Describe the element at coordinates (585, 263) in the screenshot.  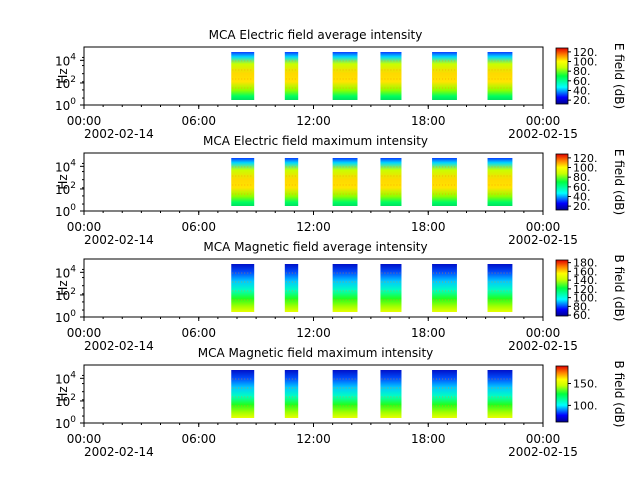
I see `colorbar-tick-label: 180.` at that location.